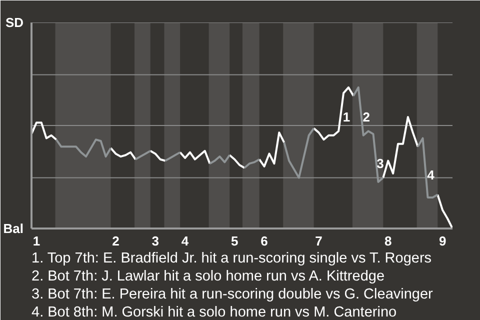  I want to click on text: SD, so click(14, 22).